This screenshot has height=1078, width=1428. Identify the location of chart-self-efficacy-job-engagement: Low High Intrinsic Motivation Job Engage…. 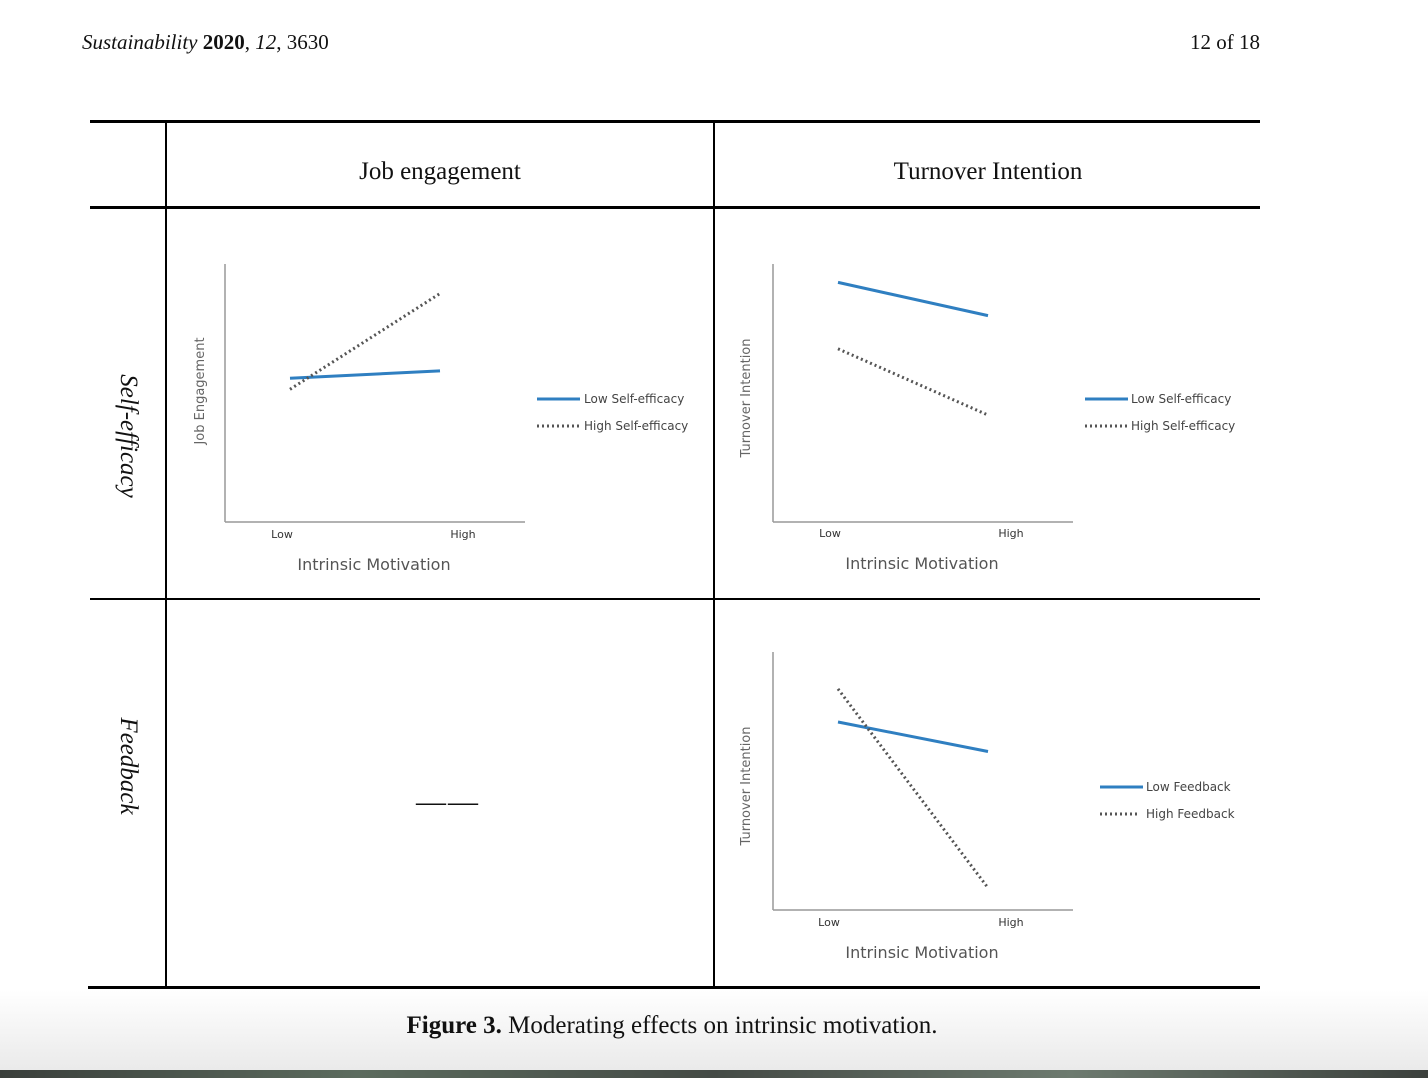
(445, 415).